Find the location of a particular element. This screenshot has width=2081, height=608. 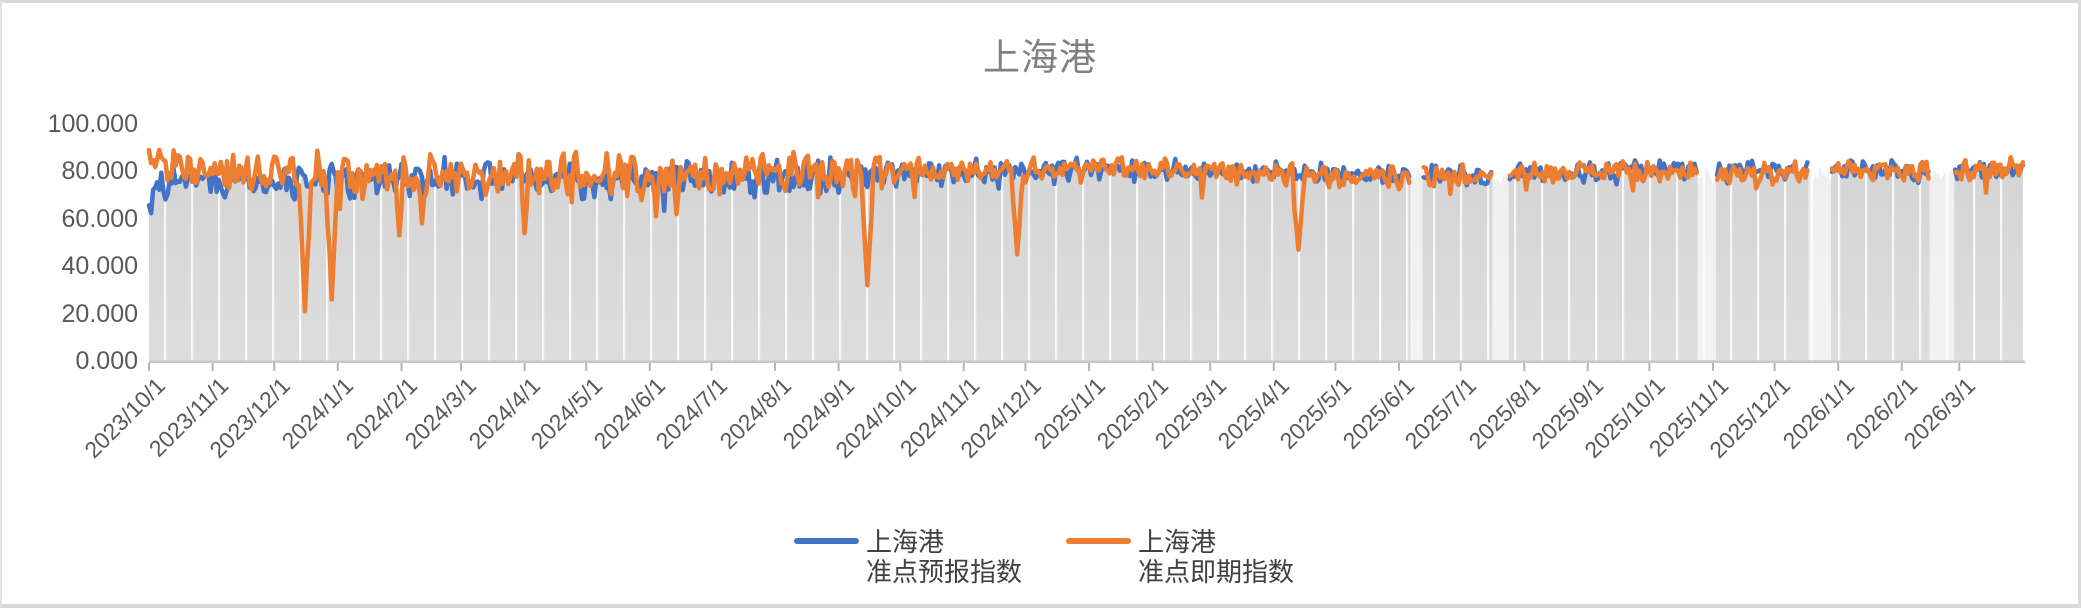

legend-item-spot-index: 上海港 准点即期指数 is located at coordinates (1180, 557).